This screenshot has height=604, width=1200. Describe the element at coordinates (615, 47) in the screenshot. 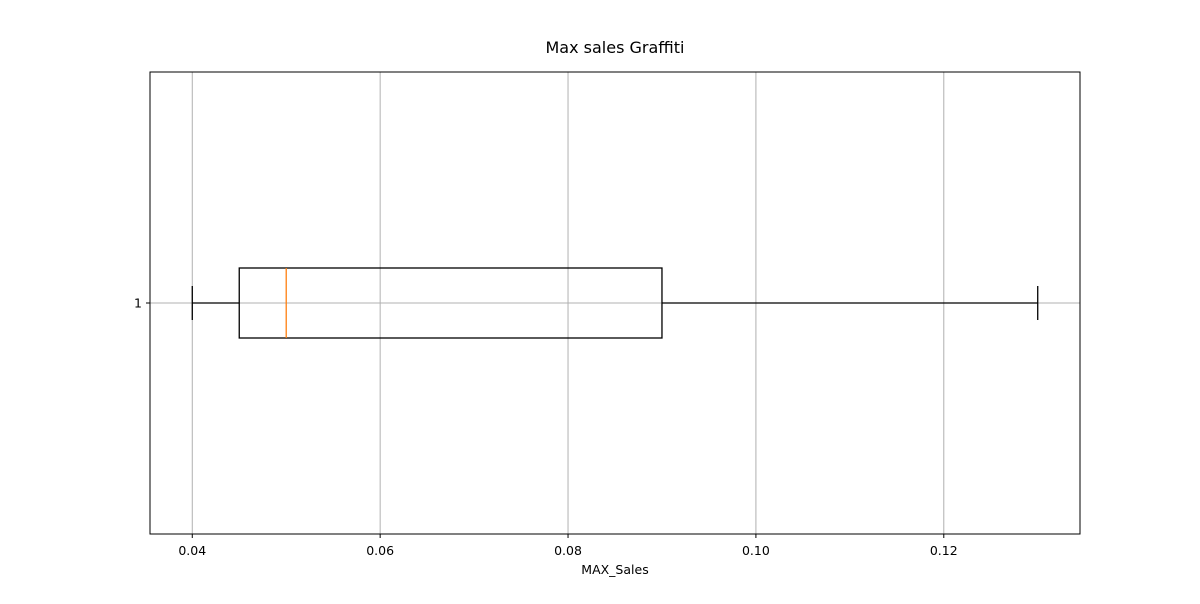

I see `chart-title: Max sales Graffiti` at that location.